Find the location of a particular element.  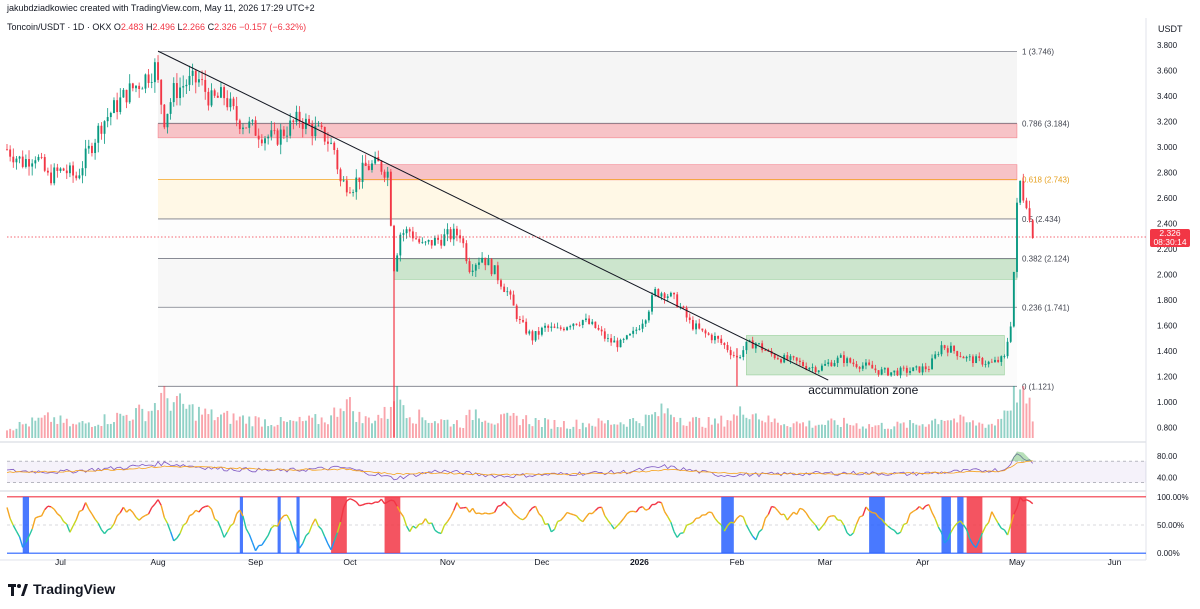

price-tick-label: 1.200 is located at coordinates (1167, 376).